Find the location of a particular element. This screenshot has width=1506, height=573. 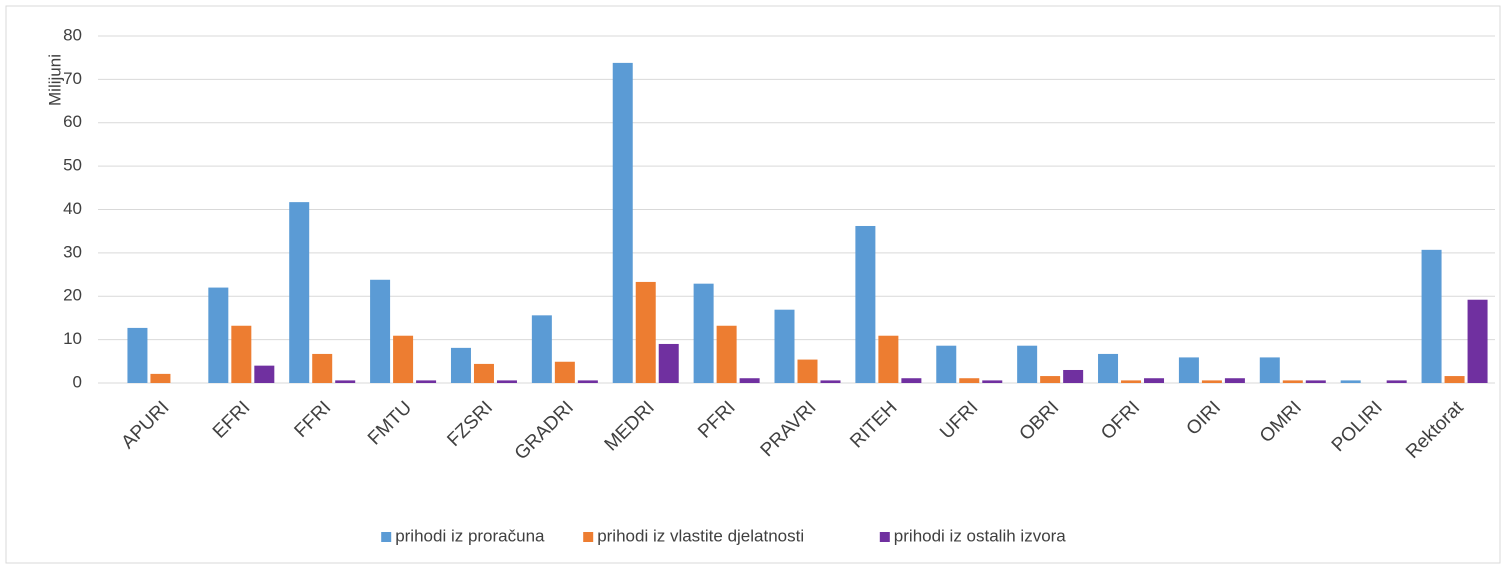

legend-label: prihodi iz proračuna is located at coordinates (470, 535).